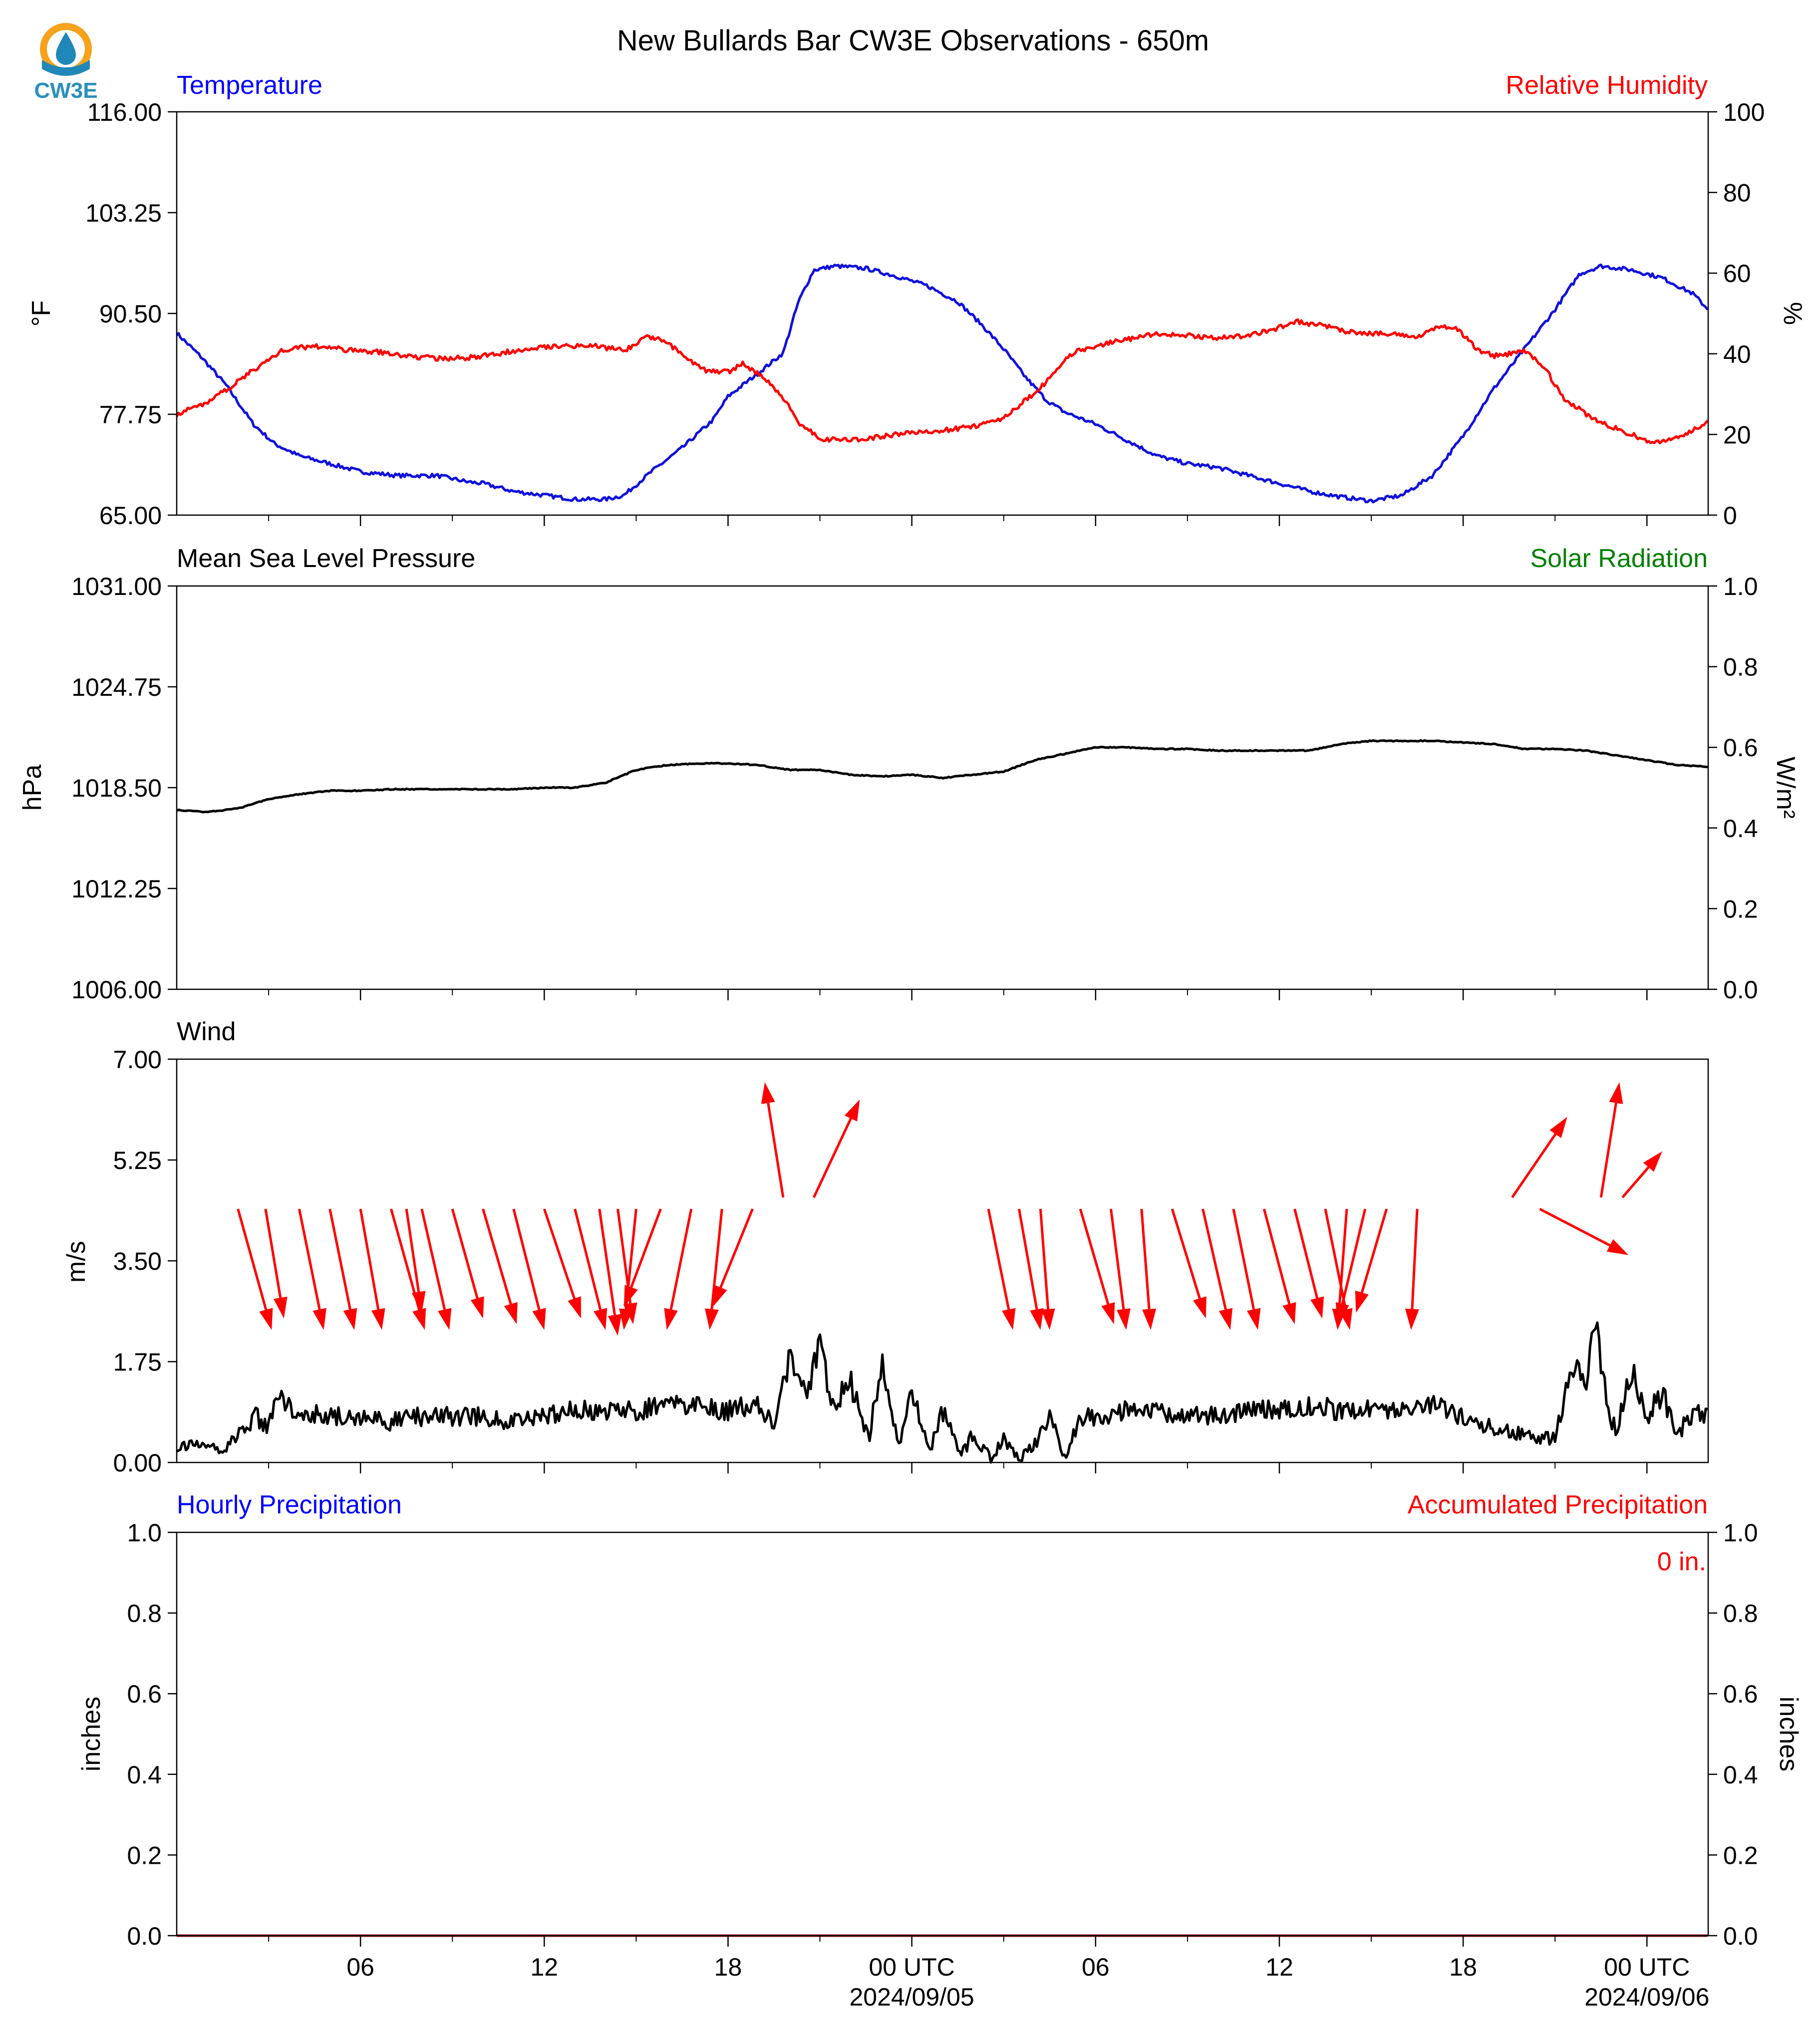 This screenshot has height=2028, width=1820. Describe the element at coordinates (41, 313) in the screenshot. I see `y-axis-label-left: °F` at that location.